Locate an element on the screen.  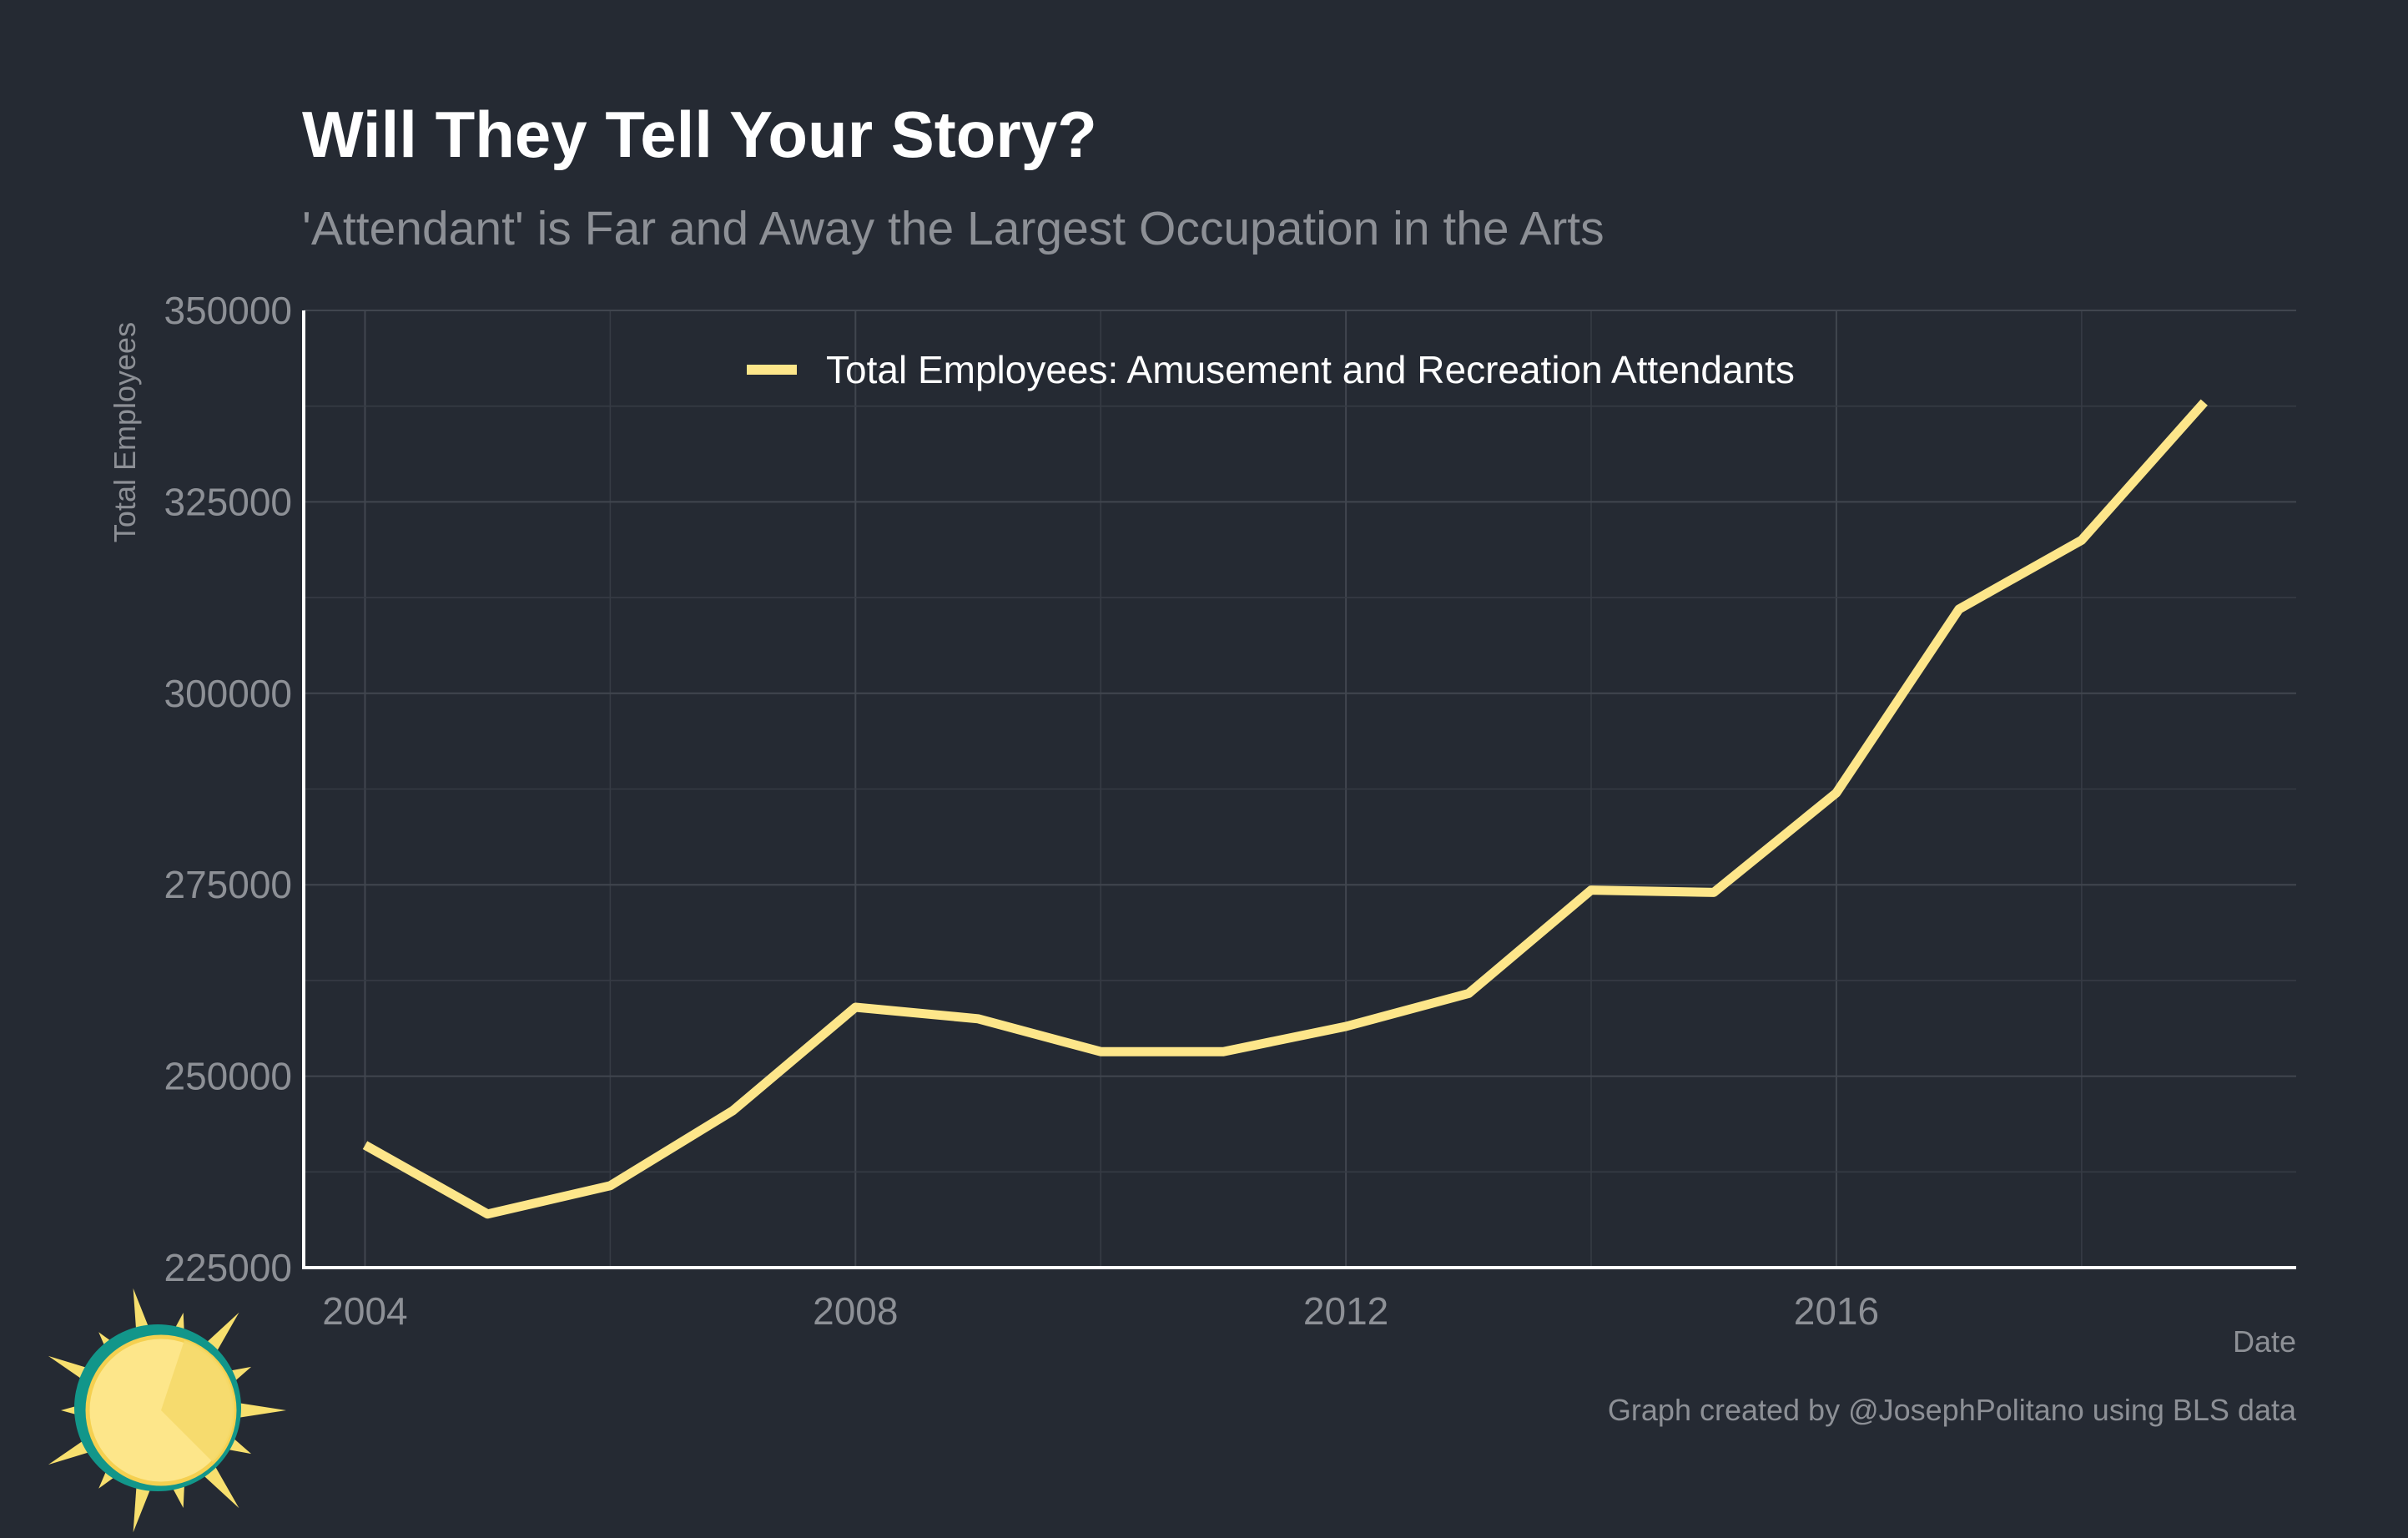
x-tick-label: 2004 is located at coordinates (364, 1311).